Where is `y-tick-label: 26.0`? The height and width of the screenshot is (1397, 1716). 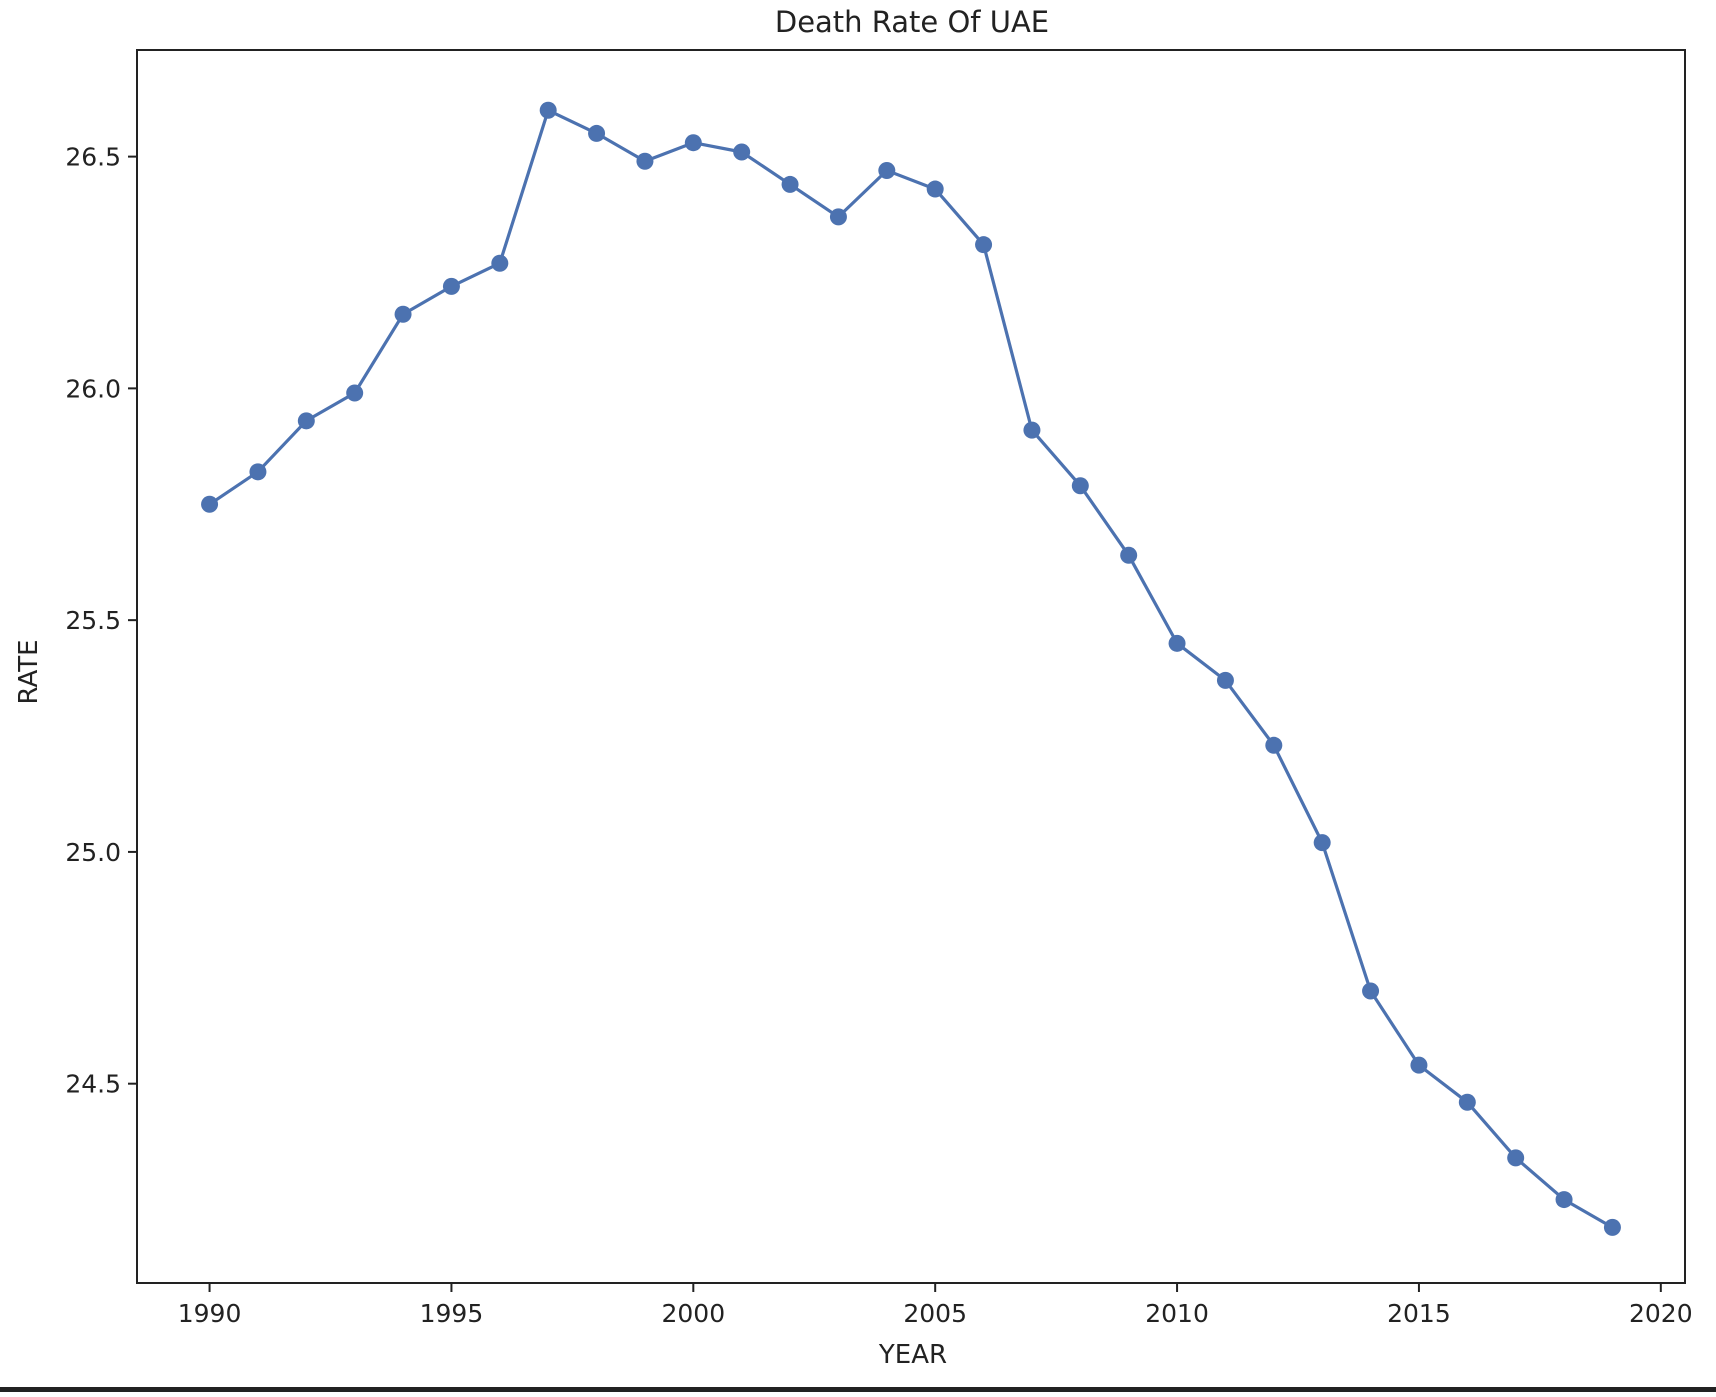
y-tick-label: 26.0 is located at coordinates (93, 388).